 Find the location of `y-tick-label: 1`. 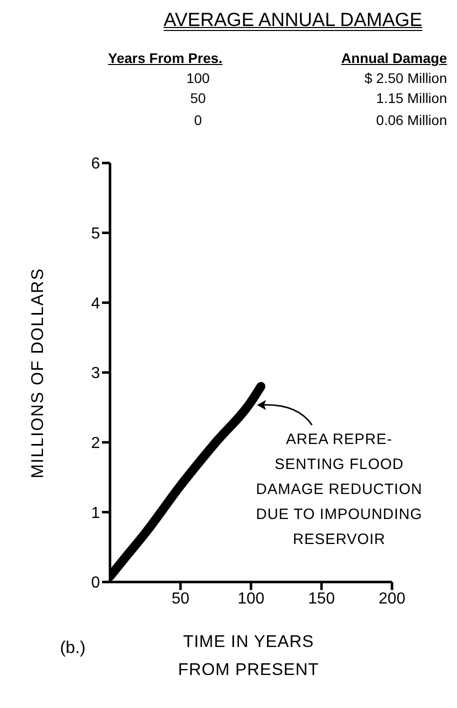

y-tick-label: 1 is located at coordinates (95, 513).